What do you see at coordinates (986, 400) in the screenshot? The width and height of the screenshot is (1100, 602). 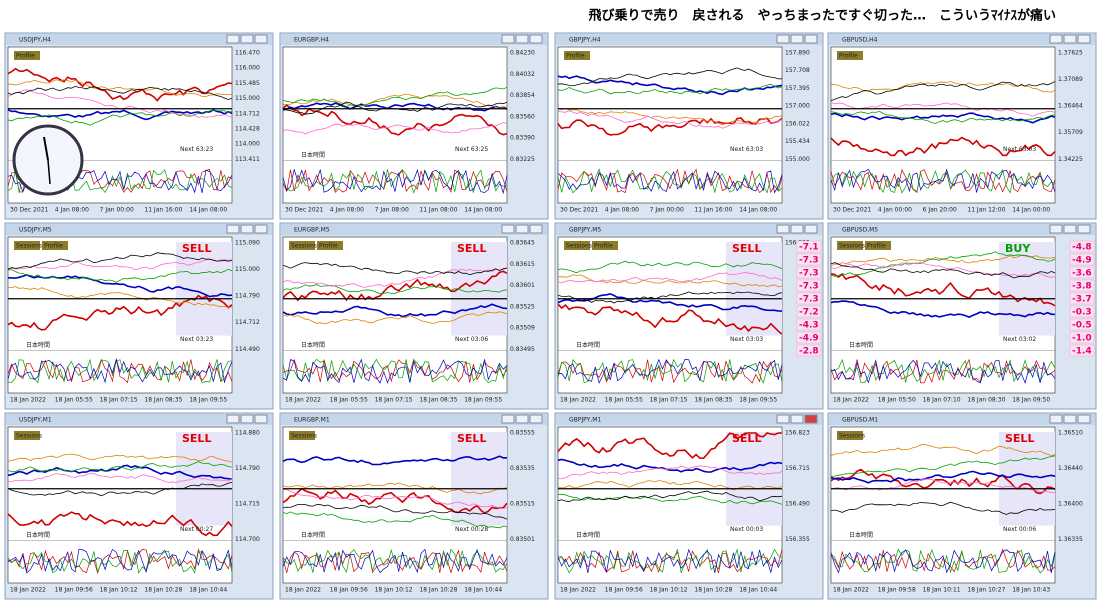 I see `time-label: 18 Jan 08:30` at bounding box center [986, 400].